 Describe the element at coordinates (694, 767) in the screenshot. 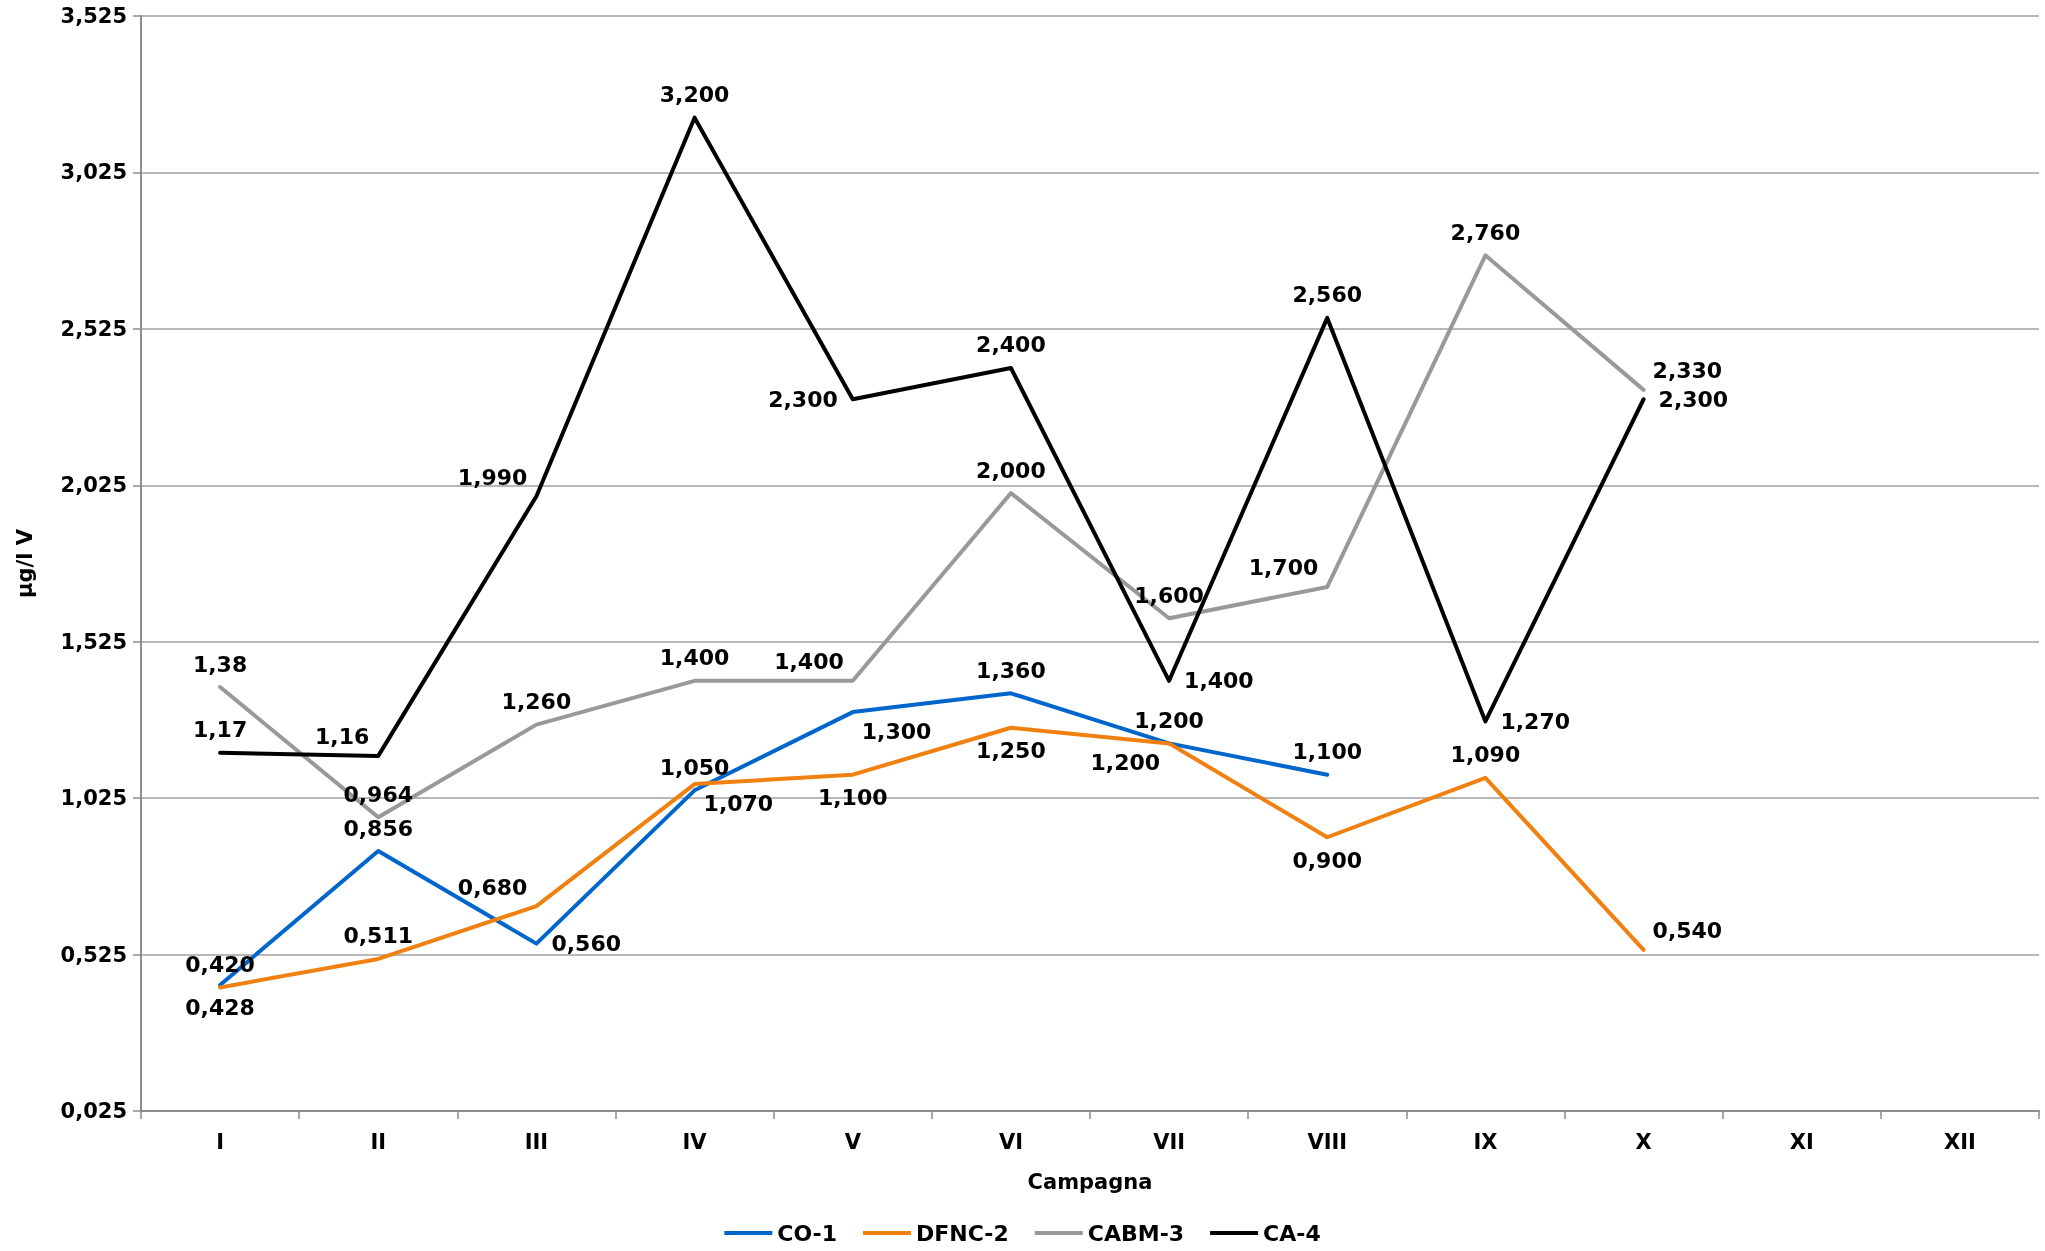

I see `data-label: 1,050` at that location.